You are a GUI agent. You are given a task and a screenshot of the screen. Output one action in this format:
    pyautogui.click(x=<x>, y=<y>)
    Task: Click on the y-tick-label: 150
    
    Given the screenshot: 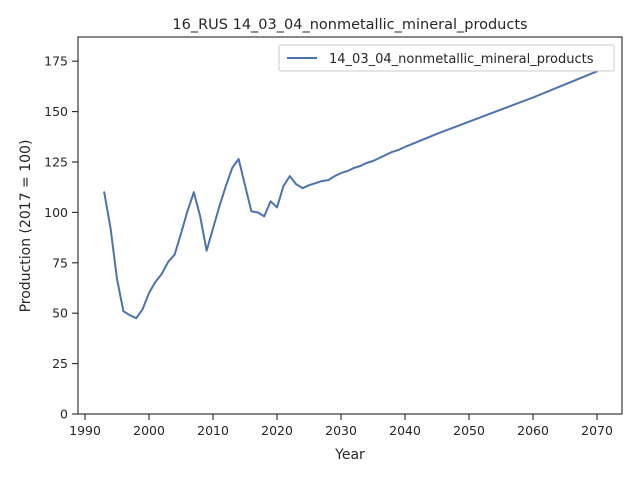 What is the action you would take?
    pyautogui.click(x=56, y=111)
    